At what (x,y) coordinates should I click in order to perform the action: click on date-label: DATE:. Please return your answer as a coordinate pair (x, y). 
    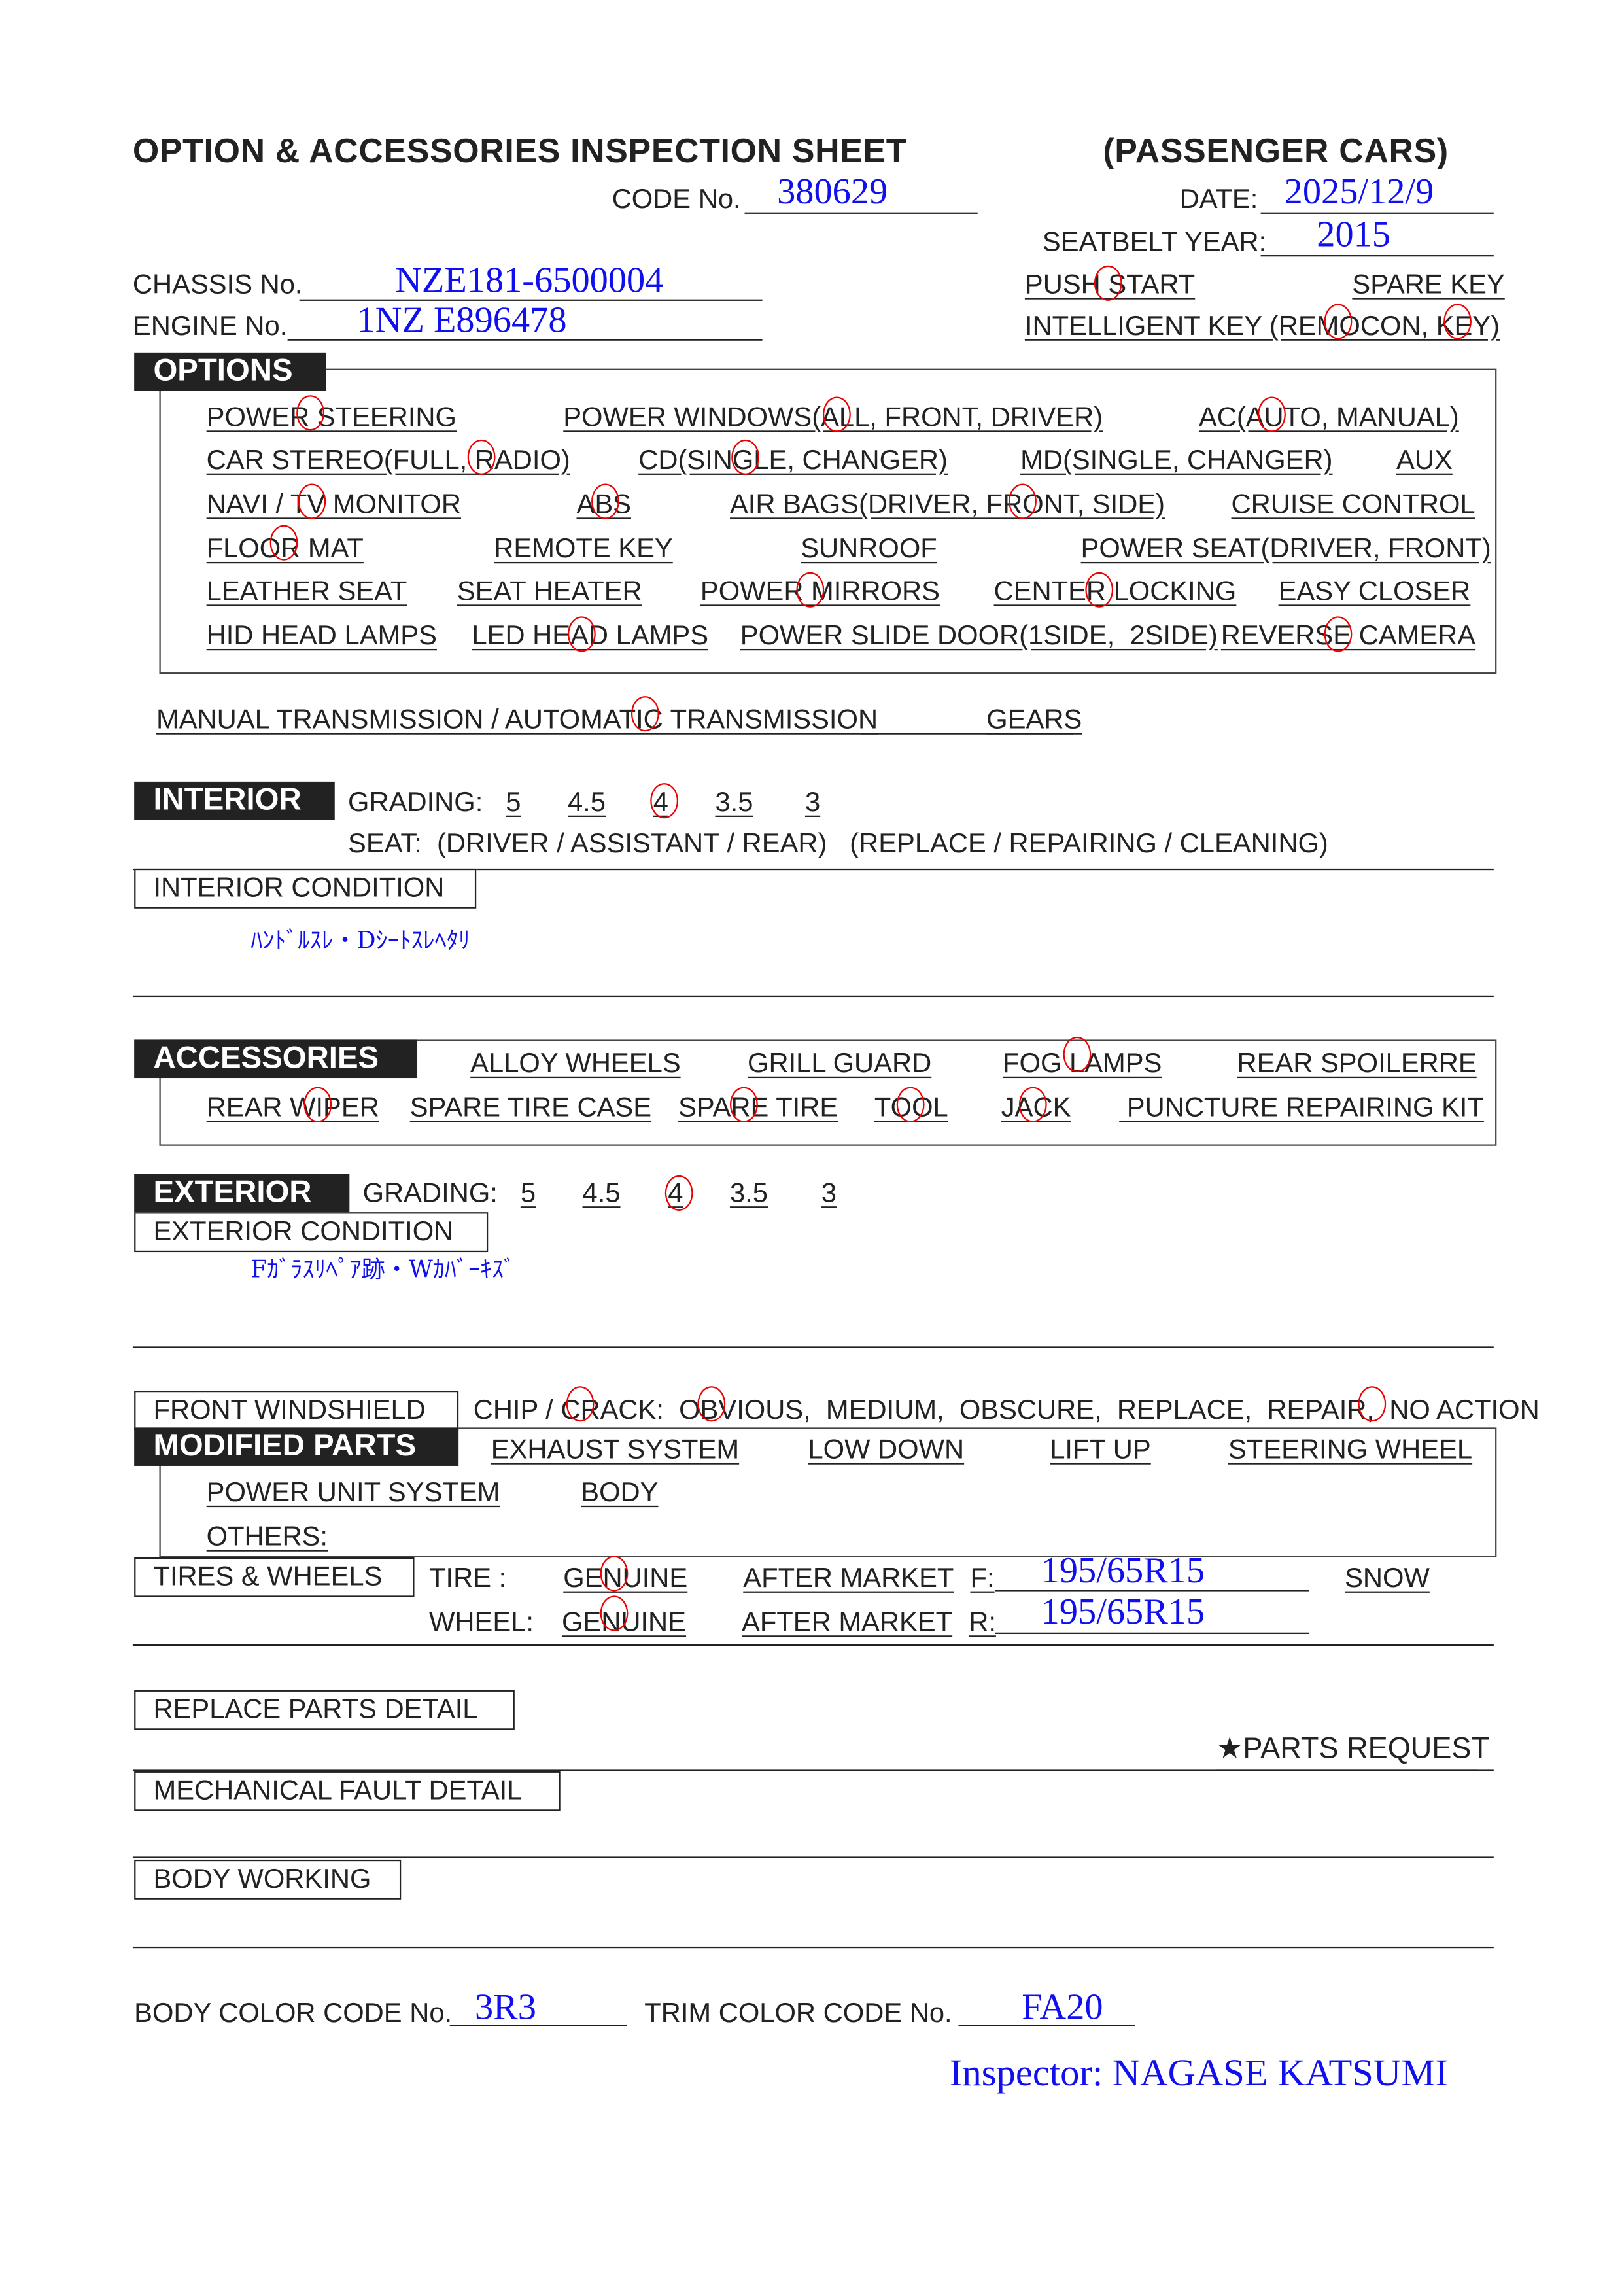
    Looking at the image, I should click on (1218, 198).